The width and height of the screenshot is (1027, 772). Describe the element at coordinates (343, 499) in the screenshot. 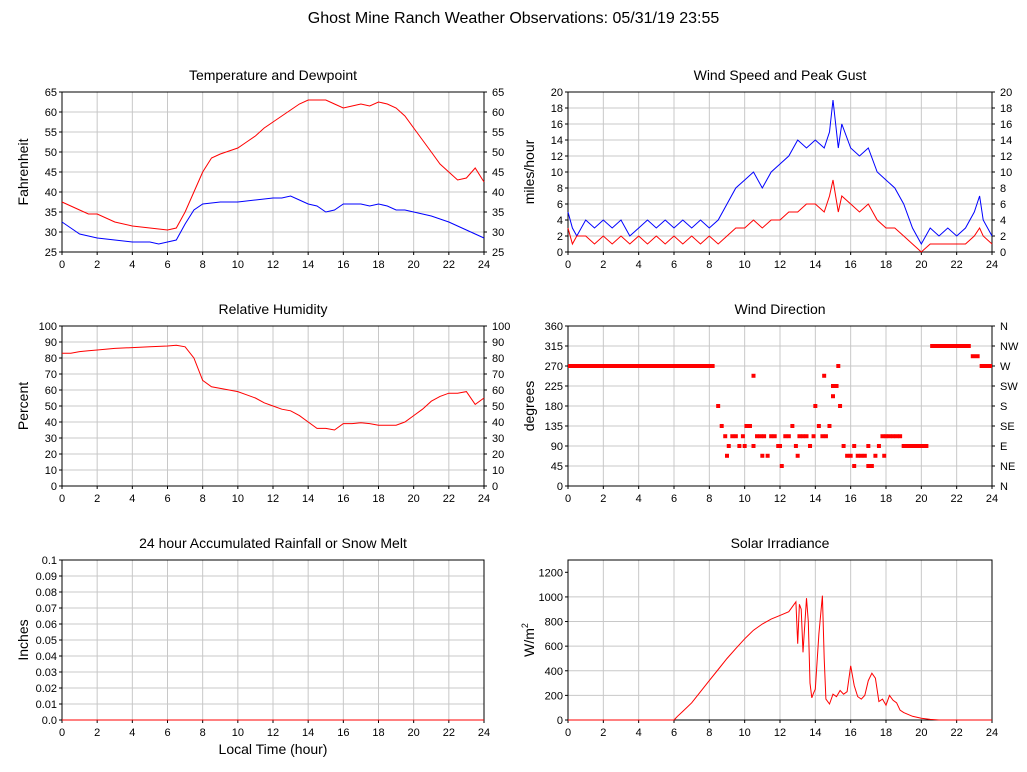

I see `humidity-xtick-label: 16` at that location.